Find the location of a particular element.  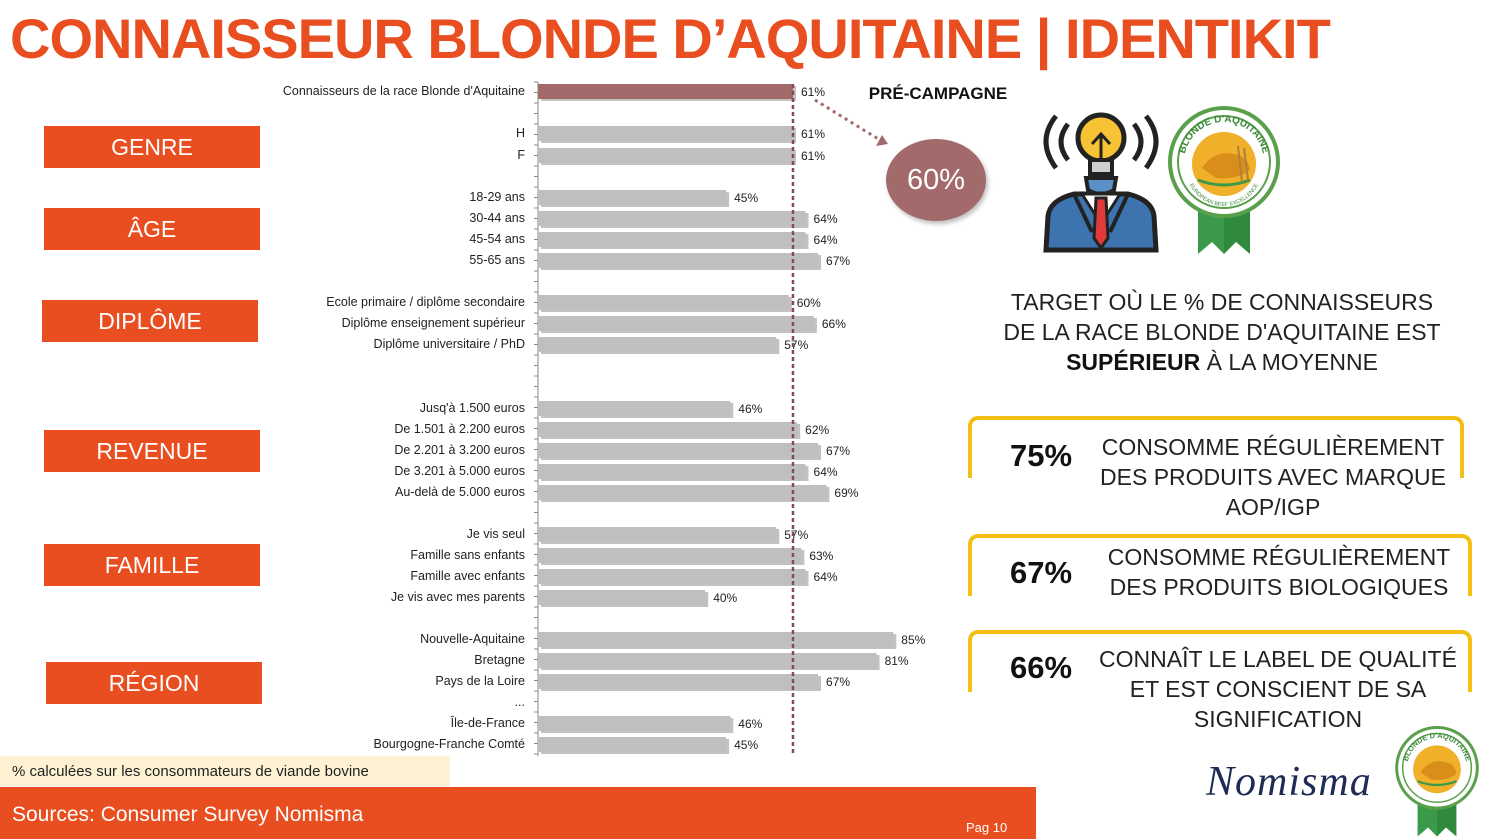

footer-bar is located at coordinates (518, 813).